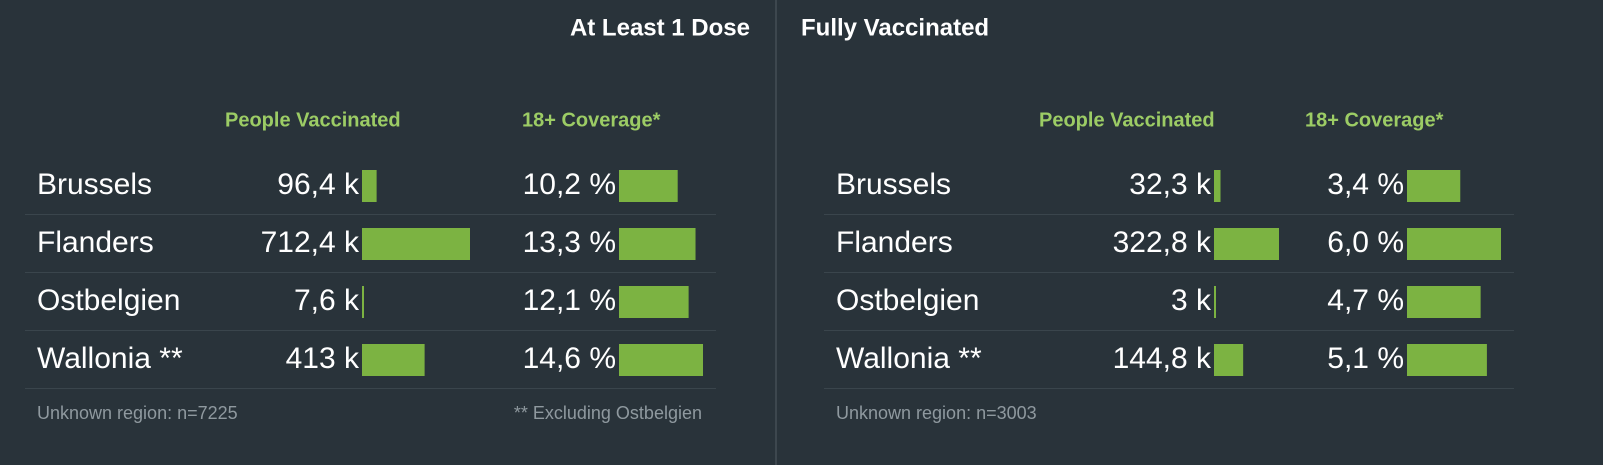 This screenshot has width=1603, height=465. Describe the element at coordinates (660, 27) in the screenshot. I see `panel-title: At Least 1 Dose` at that location.